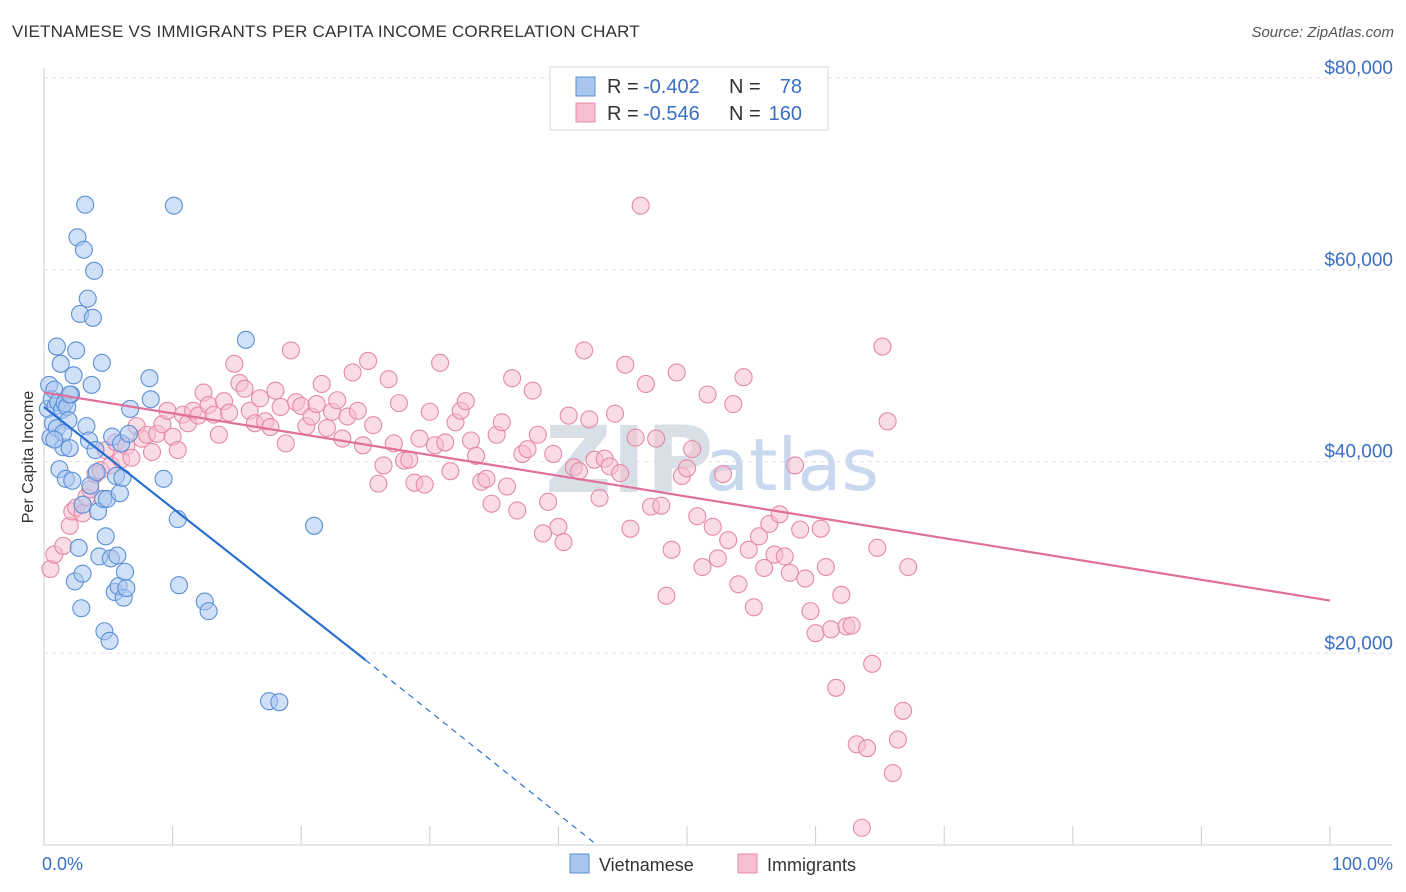  Describe the element at coordinates (745, 87) in the screenshot. I see `legend-n-label-1: N =` at that location.